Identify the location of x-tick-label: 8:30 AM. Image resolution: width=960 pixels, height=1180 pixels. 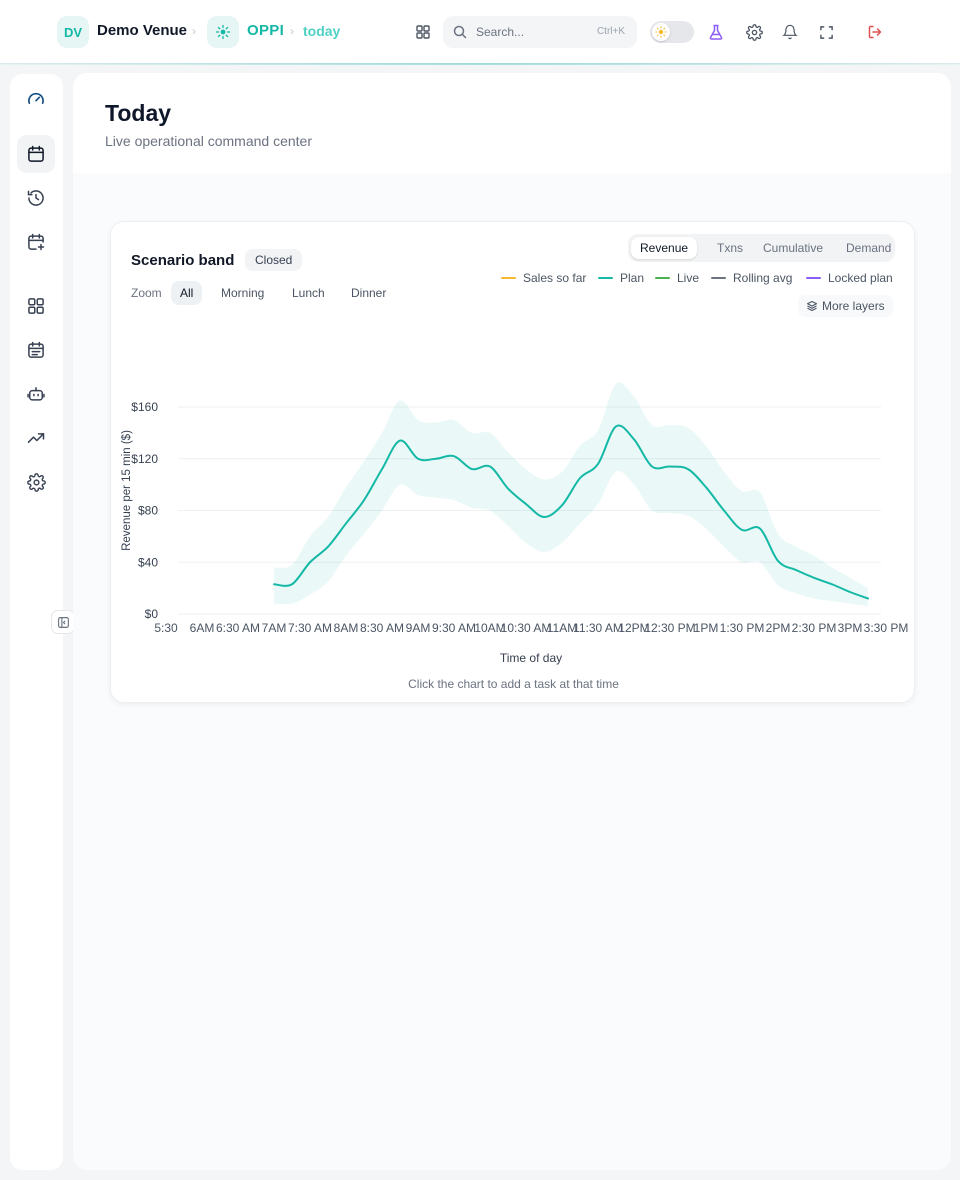
(382, 628).